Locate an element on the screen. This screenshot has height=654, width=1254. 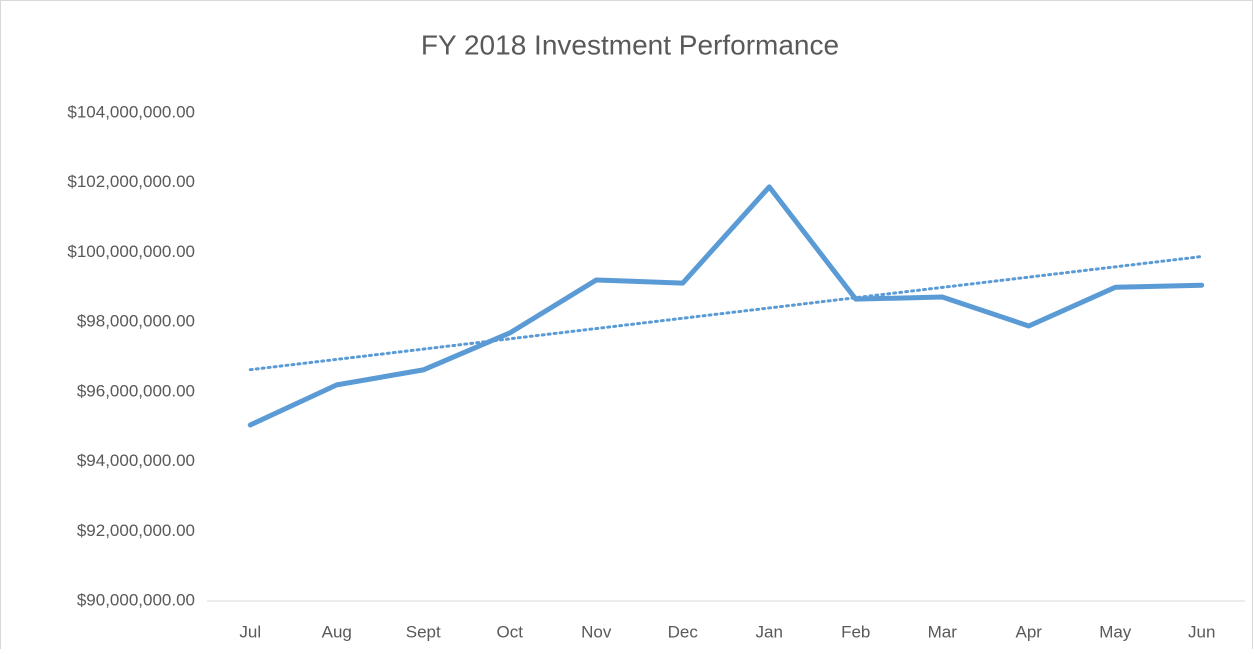
x-tick-label: Oct is located at coordinates (510, 631).